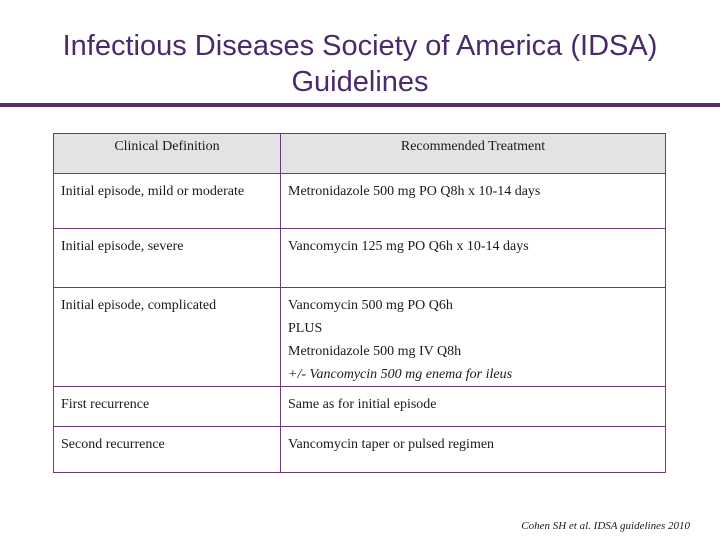 The height and width of the screenshot is (540, 720). I want to click on definition-cell: First recurrence, so click(167, 406).